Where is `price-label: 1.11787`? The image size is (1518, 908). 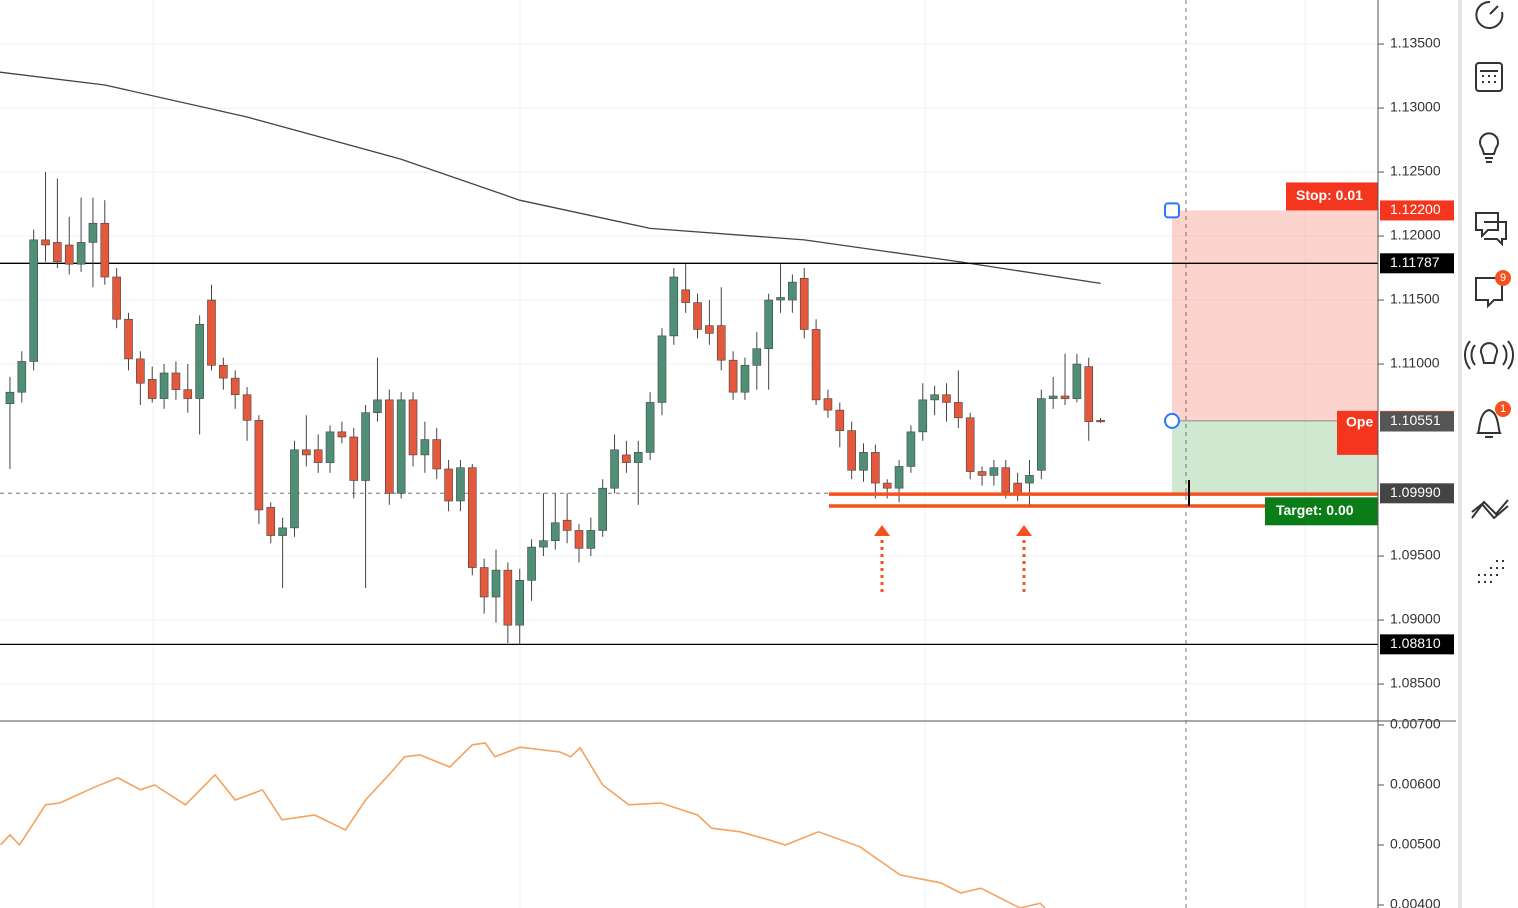
price-label: 1.11787 is located at coordinates (1415, 262).